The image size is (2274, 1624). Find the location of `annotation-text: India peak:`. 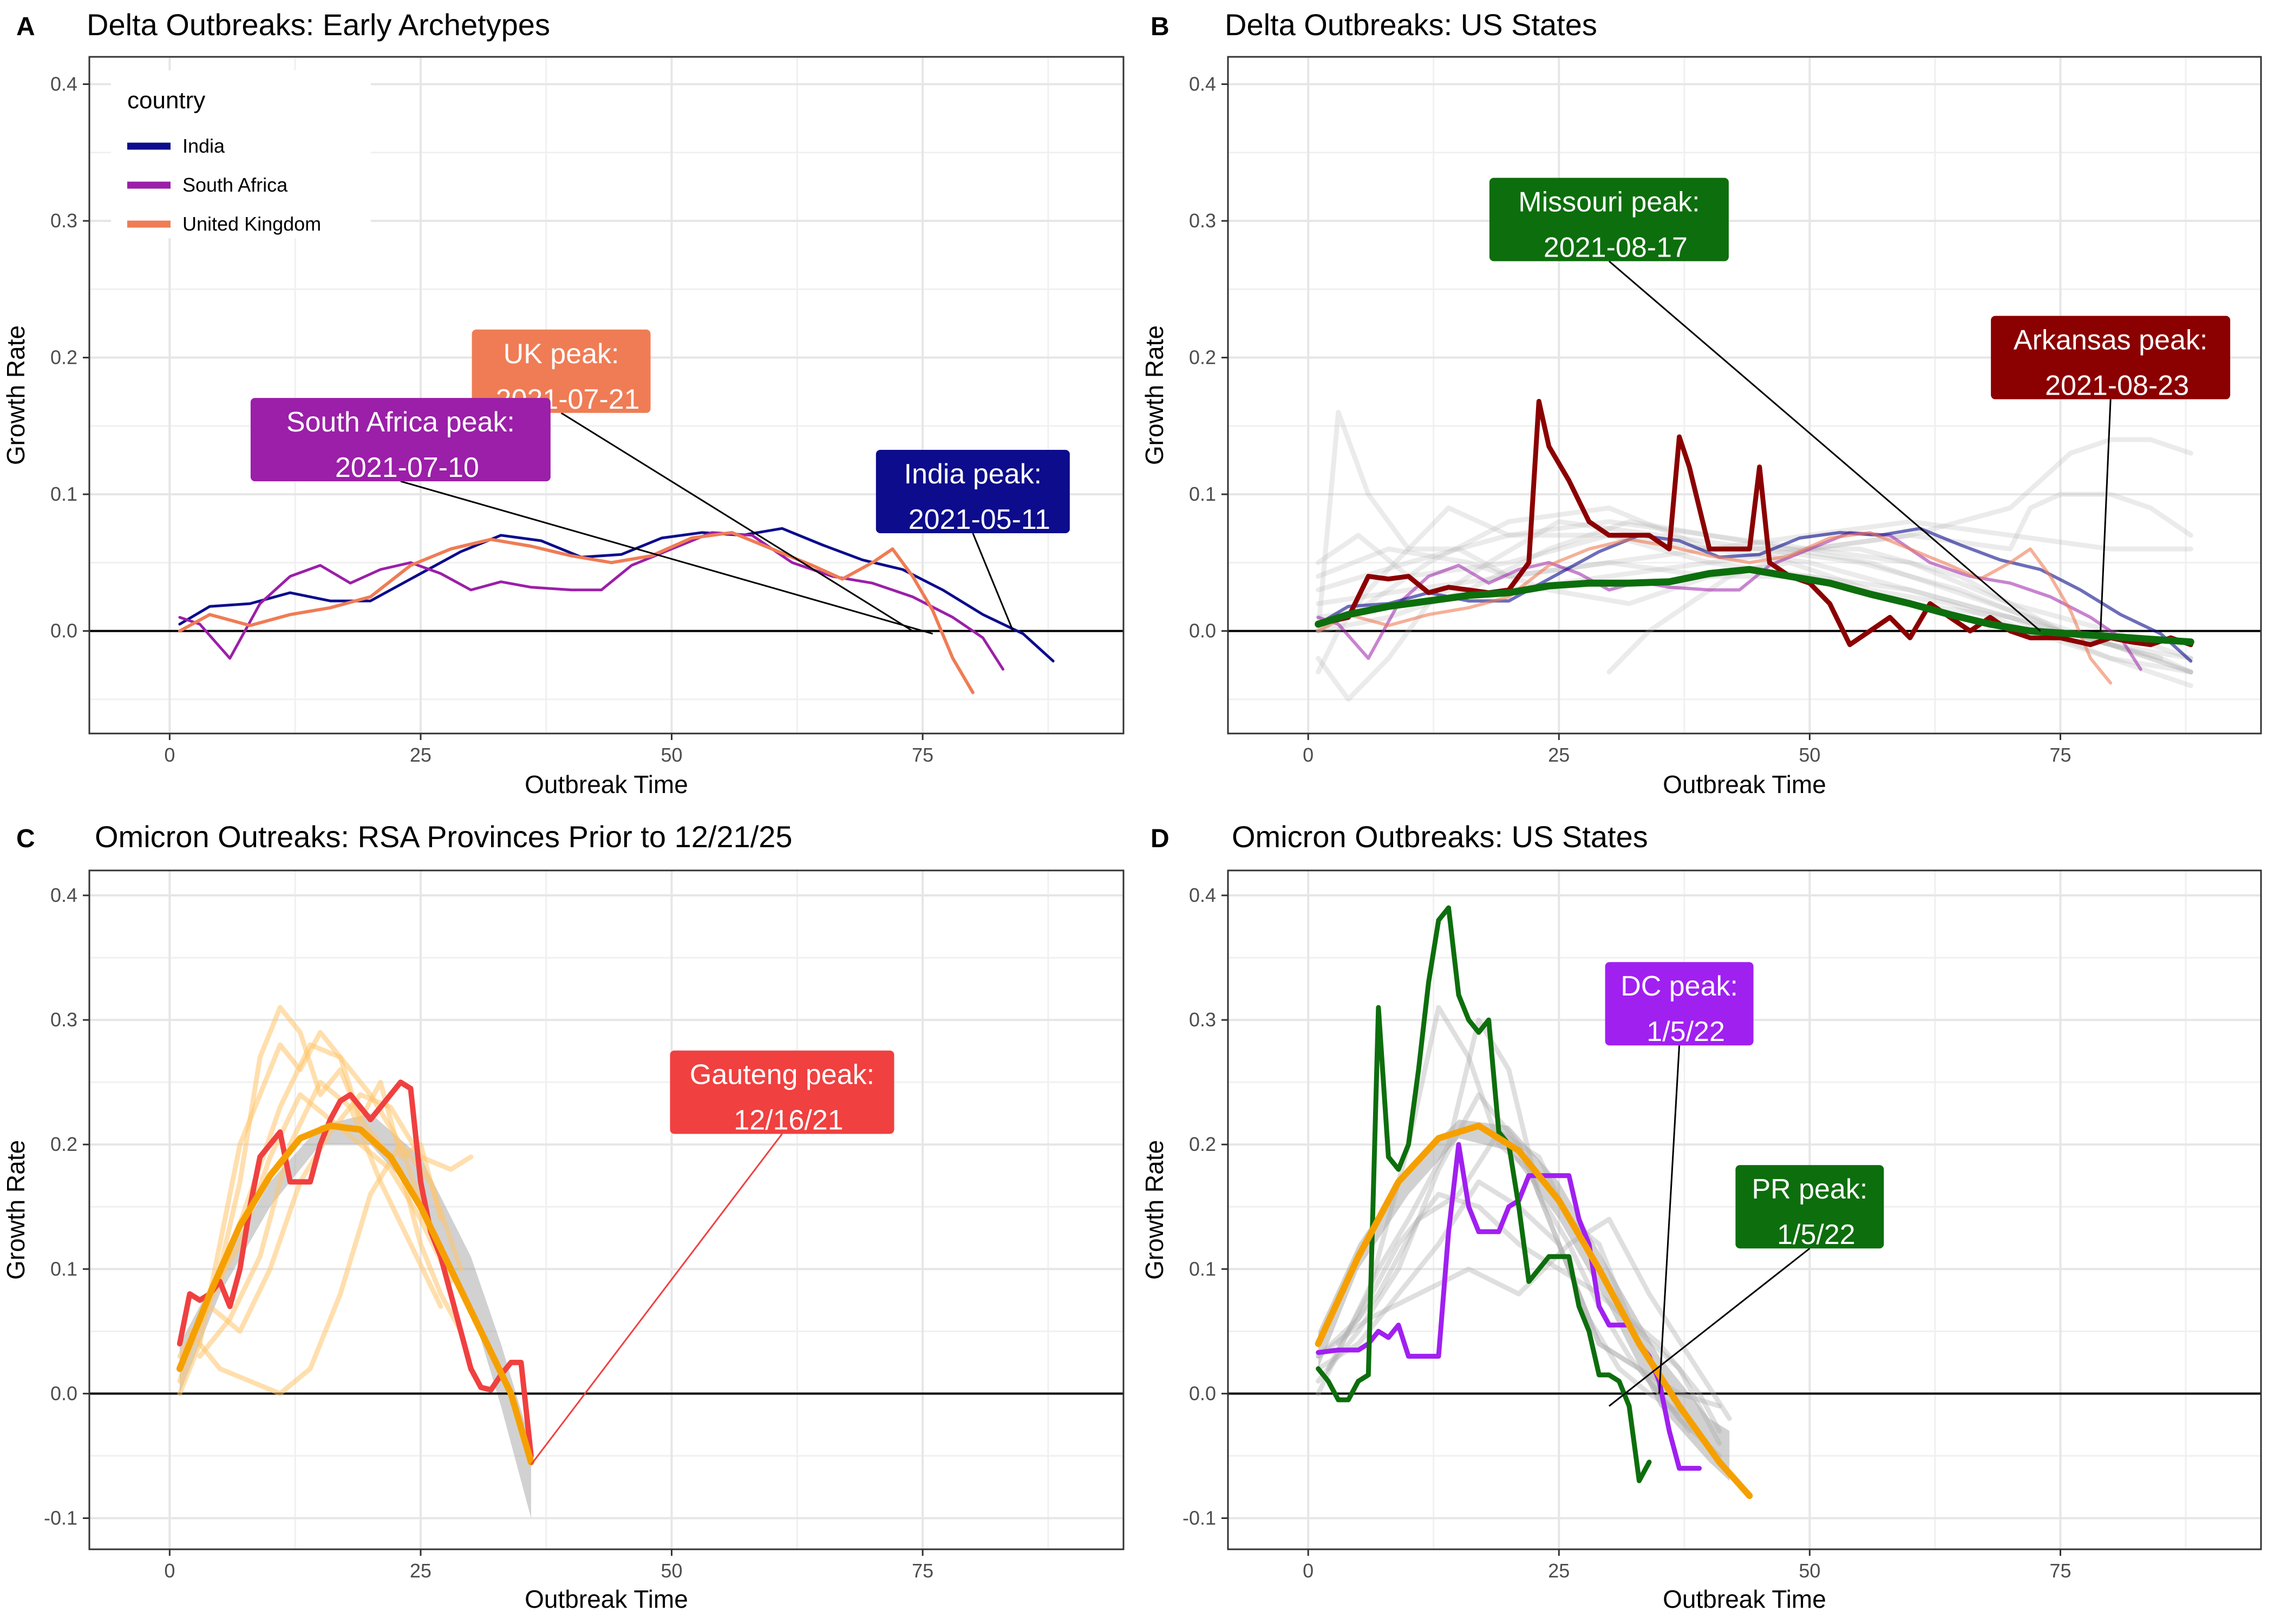

annotation-text: India peak: is located at coordinates (973, 475).